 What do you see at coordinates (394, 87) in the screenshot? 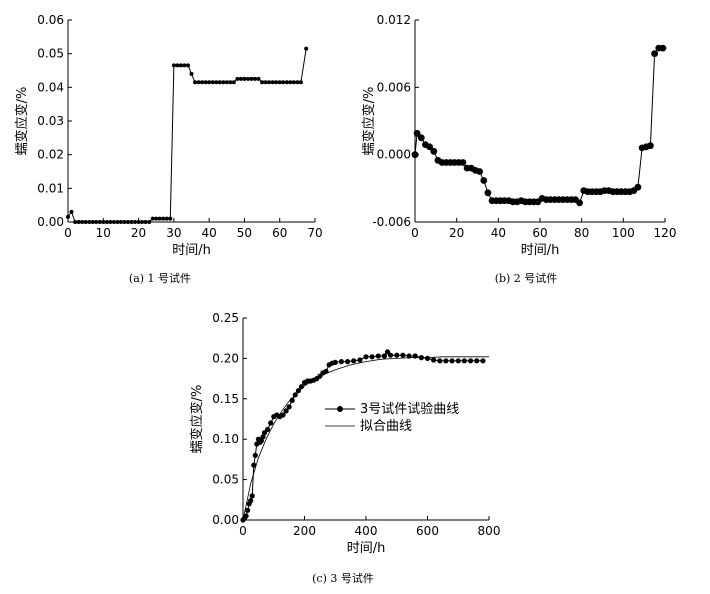
I see `y-tick-label: 0.006` at bounding box center [394, 87].